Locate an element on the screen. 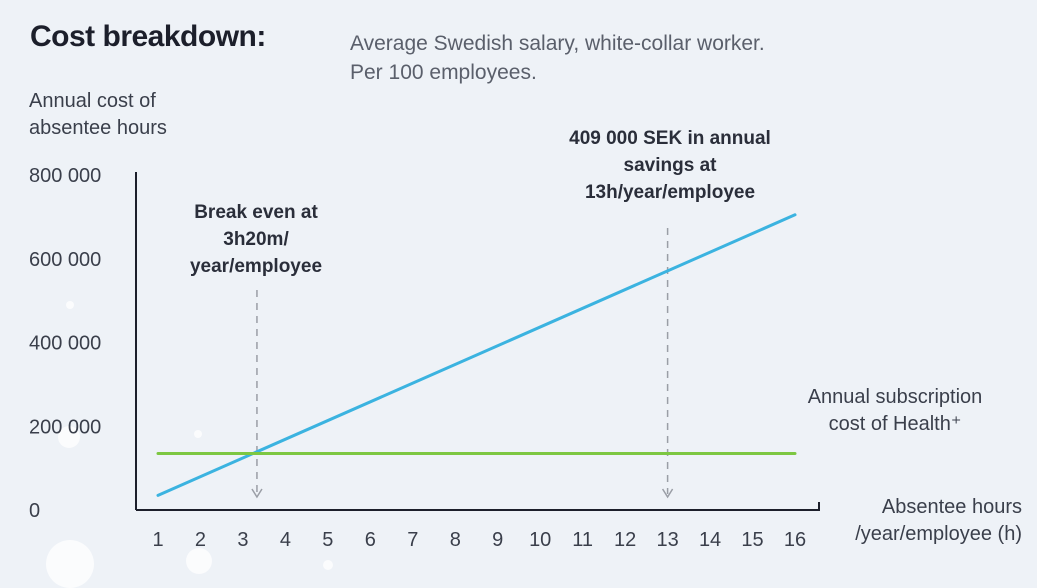 This screenshot has height=588, width=1037. y-tick-label: 200 000 is located at coordinates (65, 427).